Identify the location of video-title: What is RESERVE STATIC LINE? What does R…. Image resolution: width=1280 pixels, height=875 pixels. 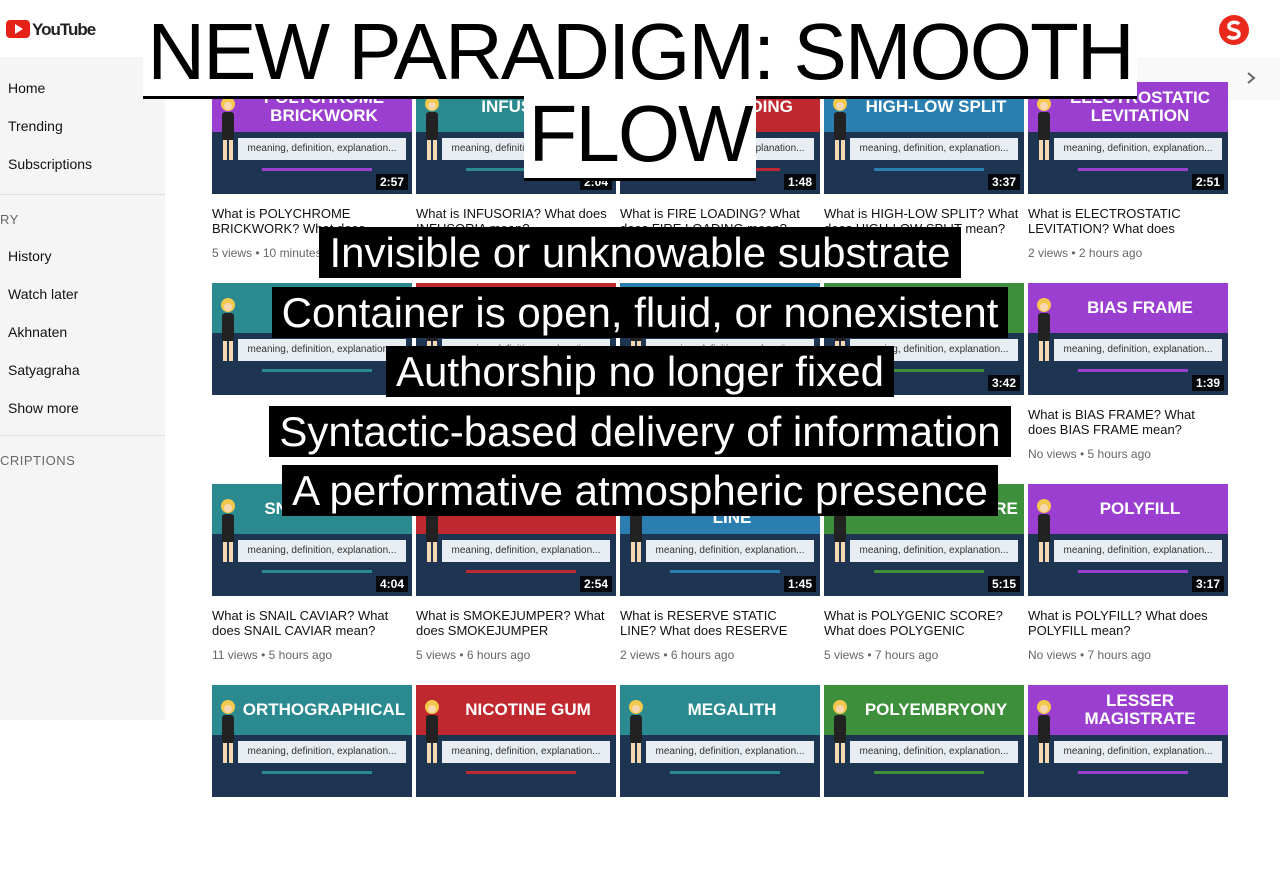
(704, 623).